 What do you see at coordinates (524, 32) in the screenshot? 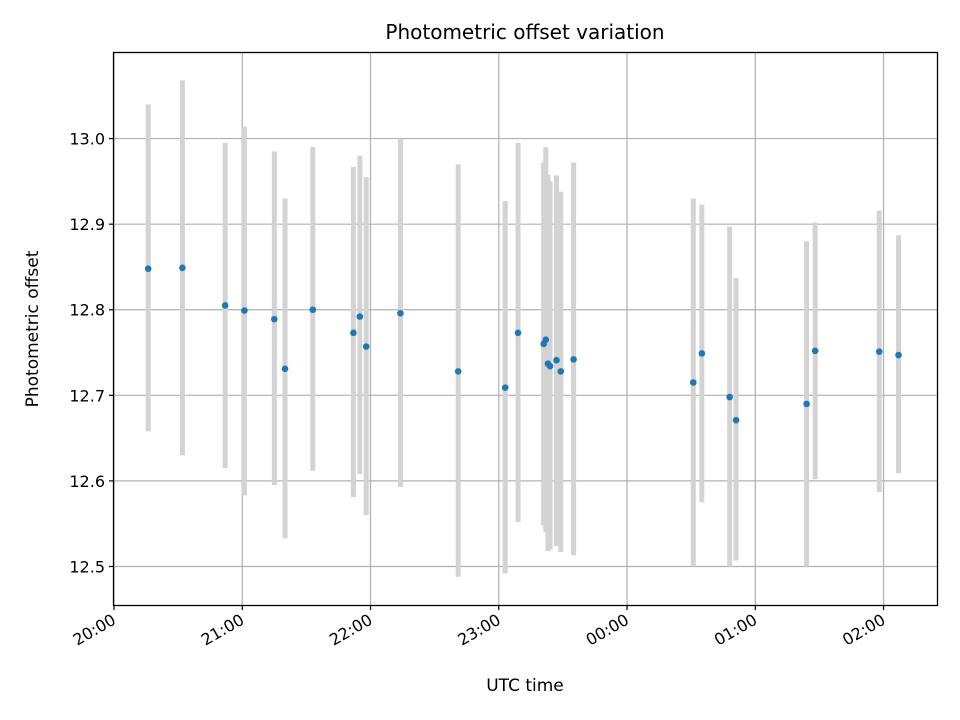
I see `chart-title: Photometric offset variation` at bounding box center [524, 32].